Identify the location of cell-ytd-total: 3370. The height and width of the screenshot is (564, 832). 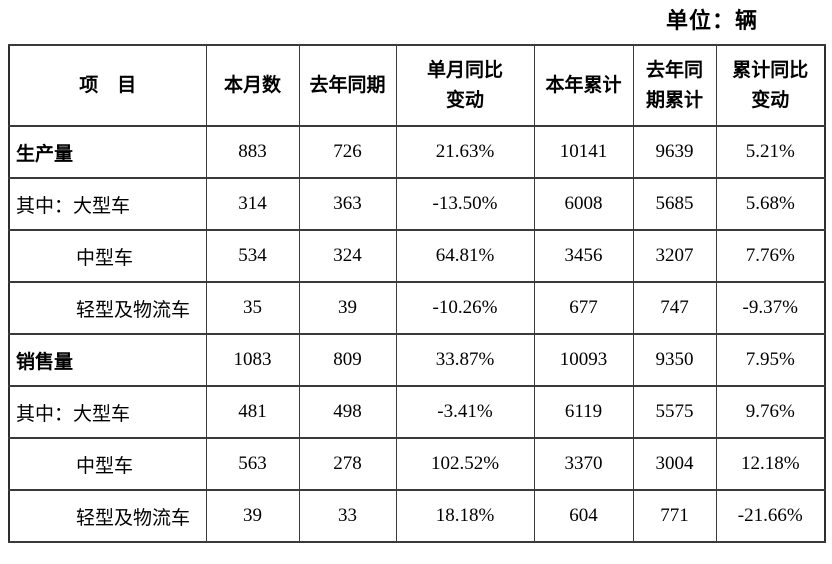
(583, 464).